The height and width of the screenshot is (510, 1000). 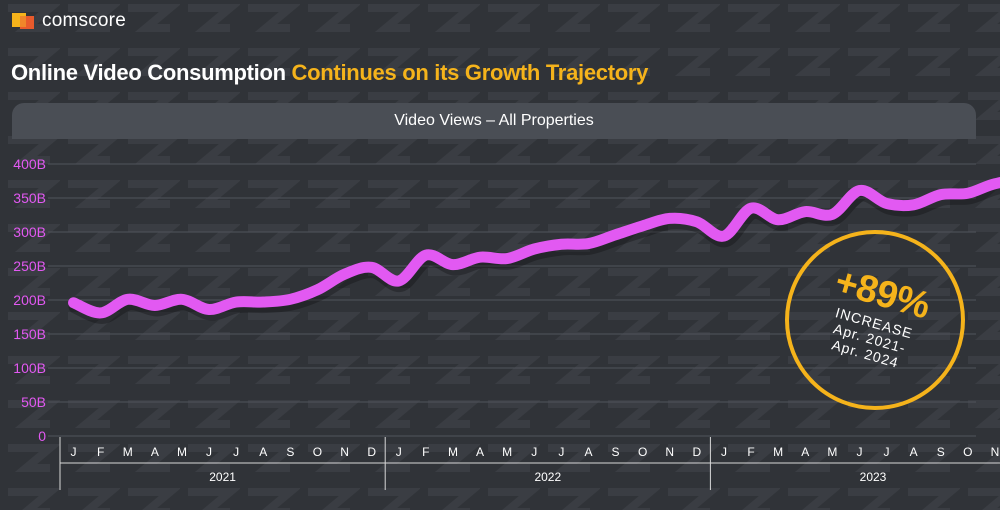 What do you see at coordinates (23, 21) in the screenshot?
I see `comscore-logo-icon` at bounding box center [23, 21].